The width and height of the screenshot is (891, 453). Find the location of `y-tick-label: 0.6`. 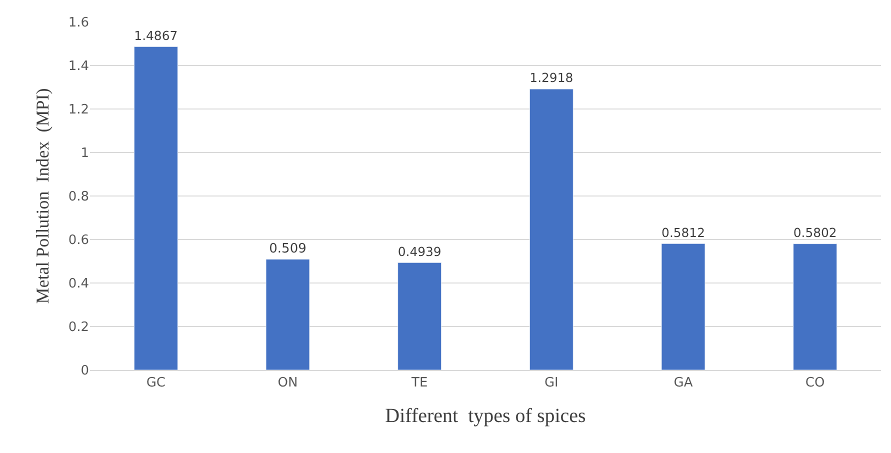

y-tick-label: 0.6 is located at coordinates (78, 240).